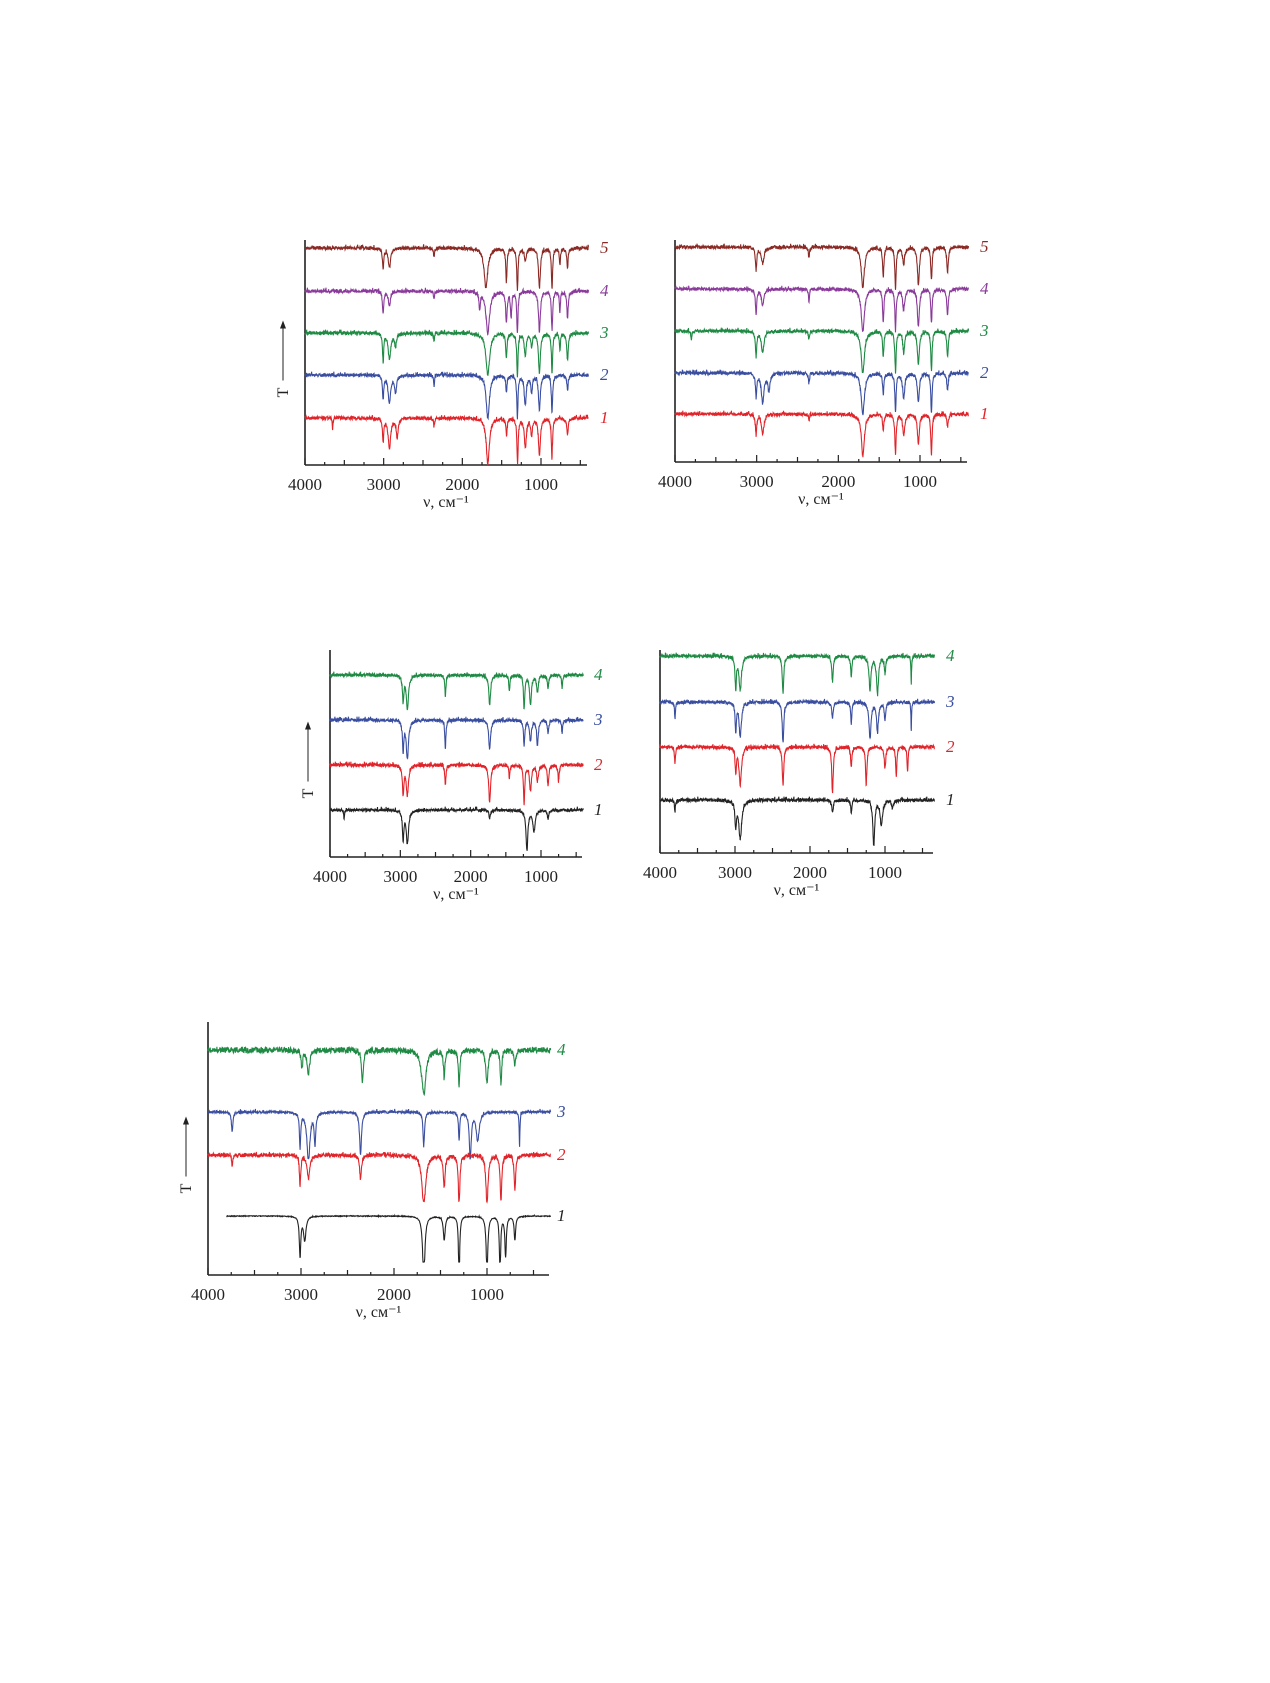 The width and height of the screenshot is (1270, 1683). I want to click on spectrum-panel-c: 4000 3000 2000 1000 ν, см⁻¹ T 4 3 2 1, so click(451, 776).